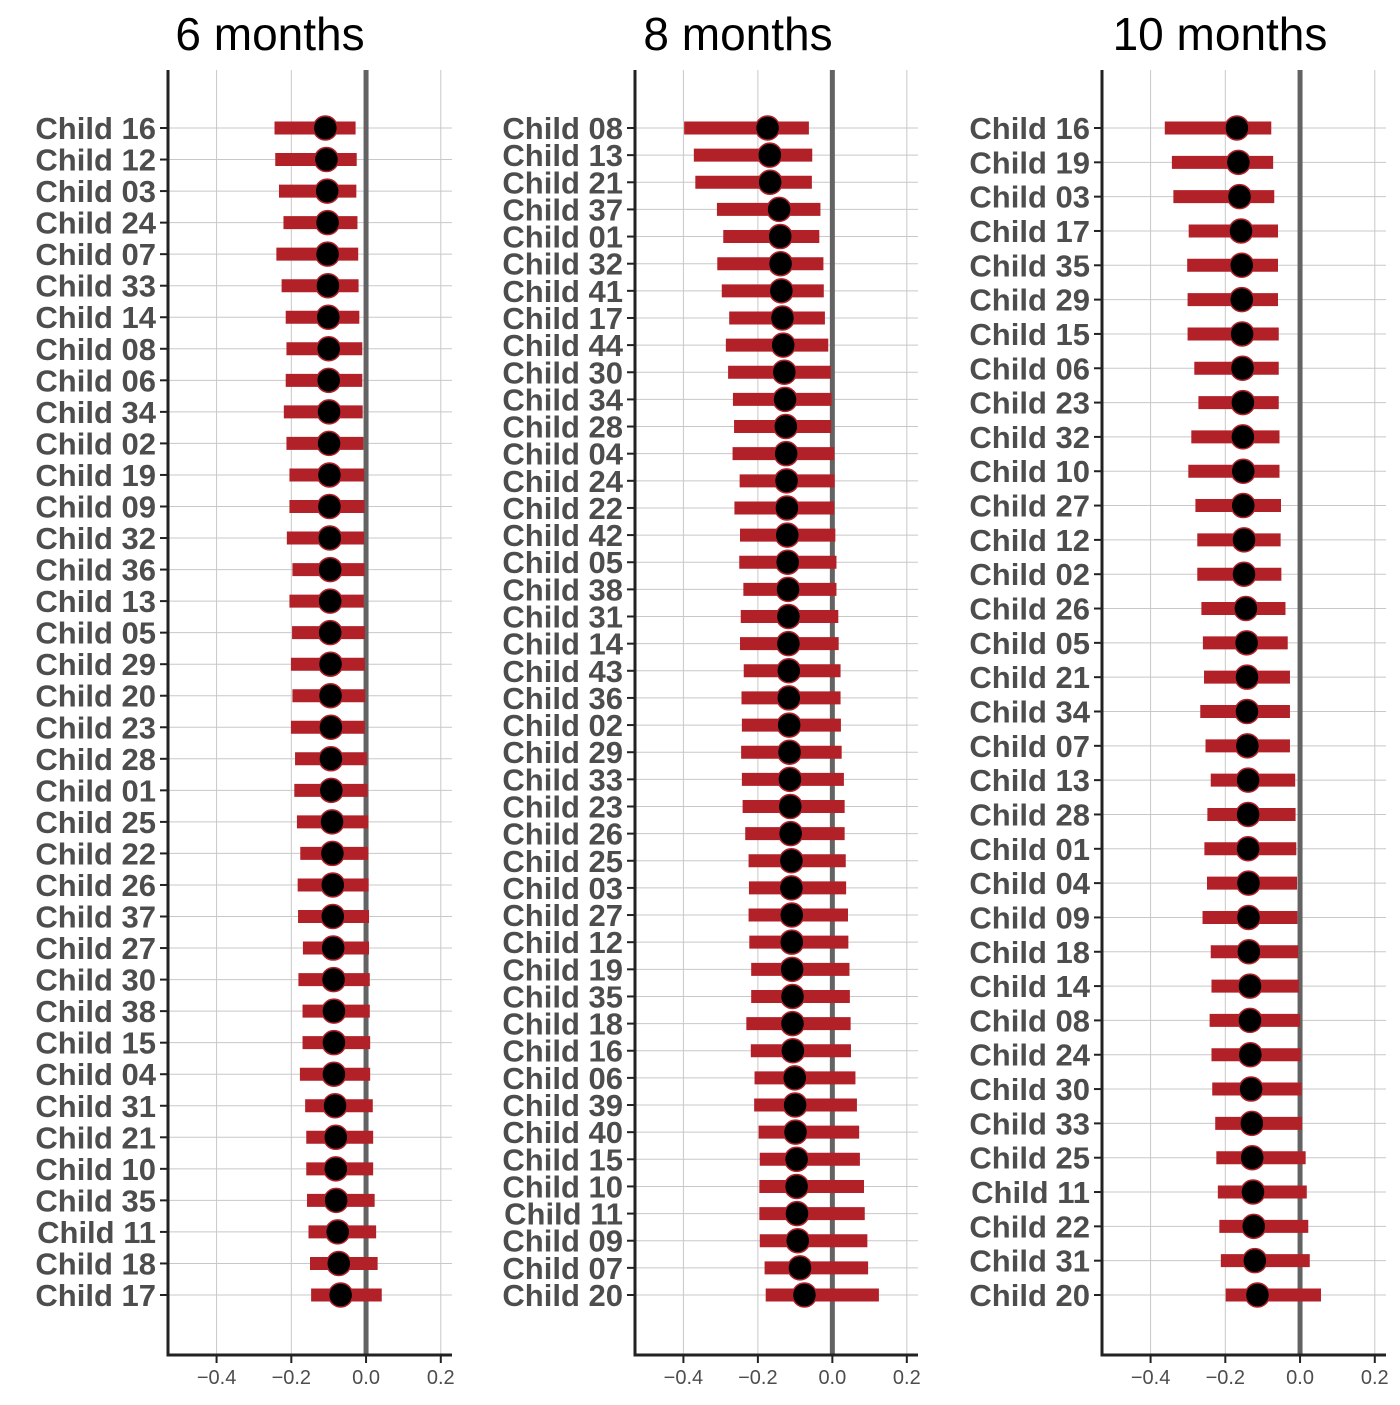 The image size is (1400, 1405). What do you see at coordinates (562, 779) in the screenshot?
I see `child-label: Child 33` at bounding box center [562, 779].